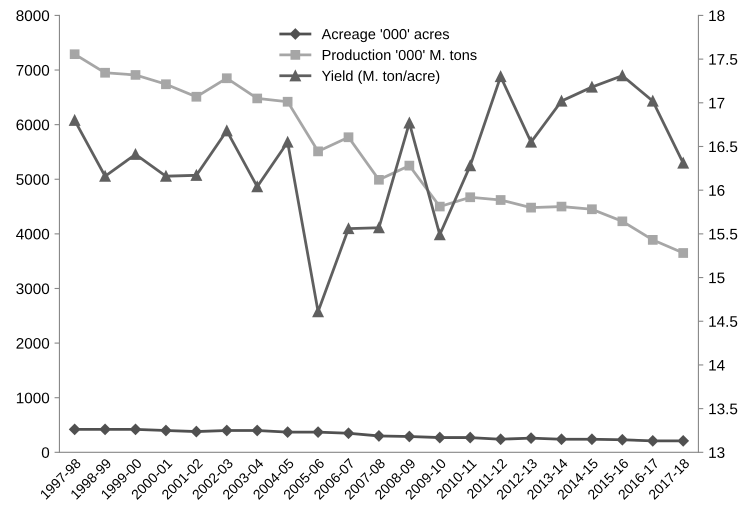  Describe the element at coordinates (723, 234) in the screenshot. I see `y2-tick-label: 15.5` at that location.